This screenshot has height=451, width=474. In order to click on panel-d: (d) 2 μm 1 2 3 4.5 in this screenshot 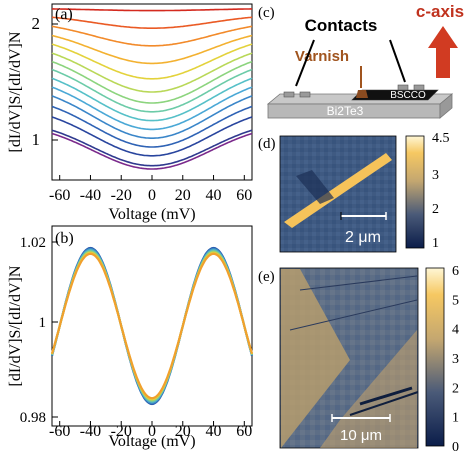, I will do `click(354, 192)`.